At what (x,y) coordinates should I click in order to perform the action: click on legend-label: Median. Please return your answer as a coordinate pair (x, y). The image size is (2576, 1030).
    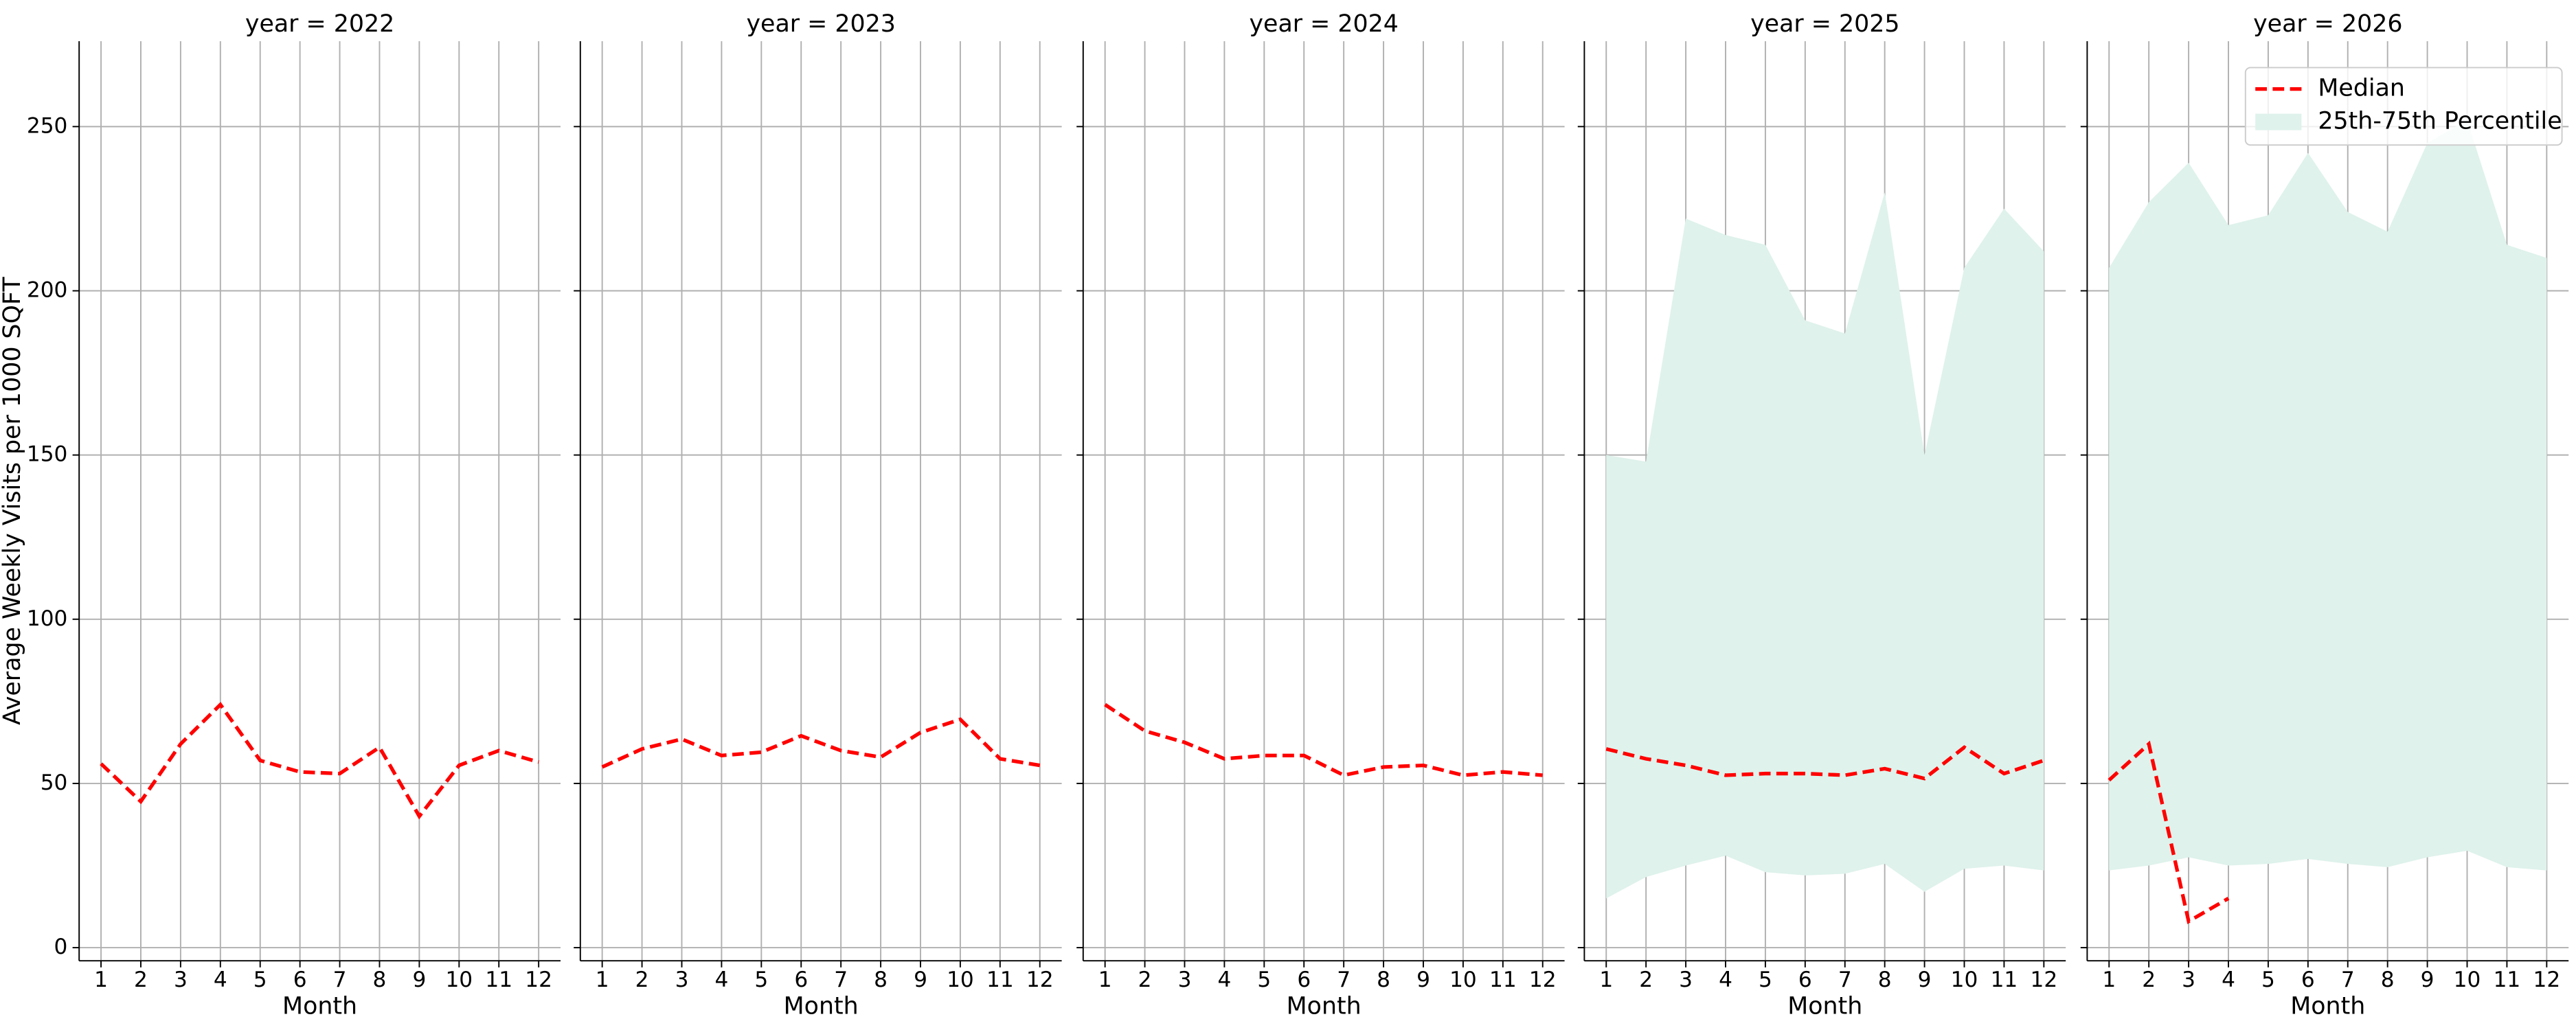
    Looking at the image, I should click on (2361, 88).